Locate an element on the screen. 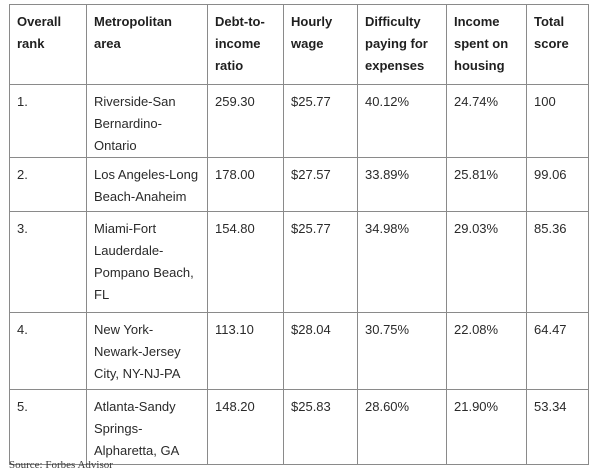 The width and height of the screenshot is (600, 472). header-metropolitan-area: Metropolitan area is located at coordinates (147, 44).